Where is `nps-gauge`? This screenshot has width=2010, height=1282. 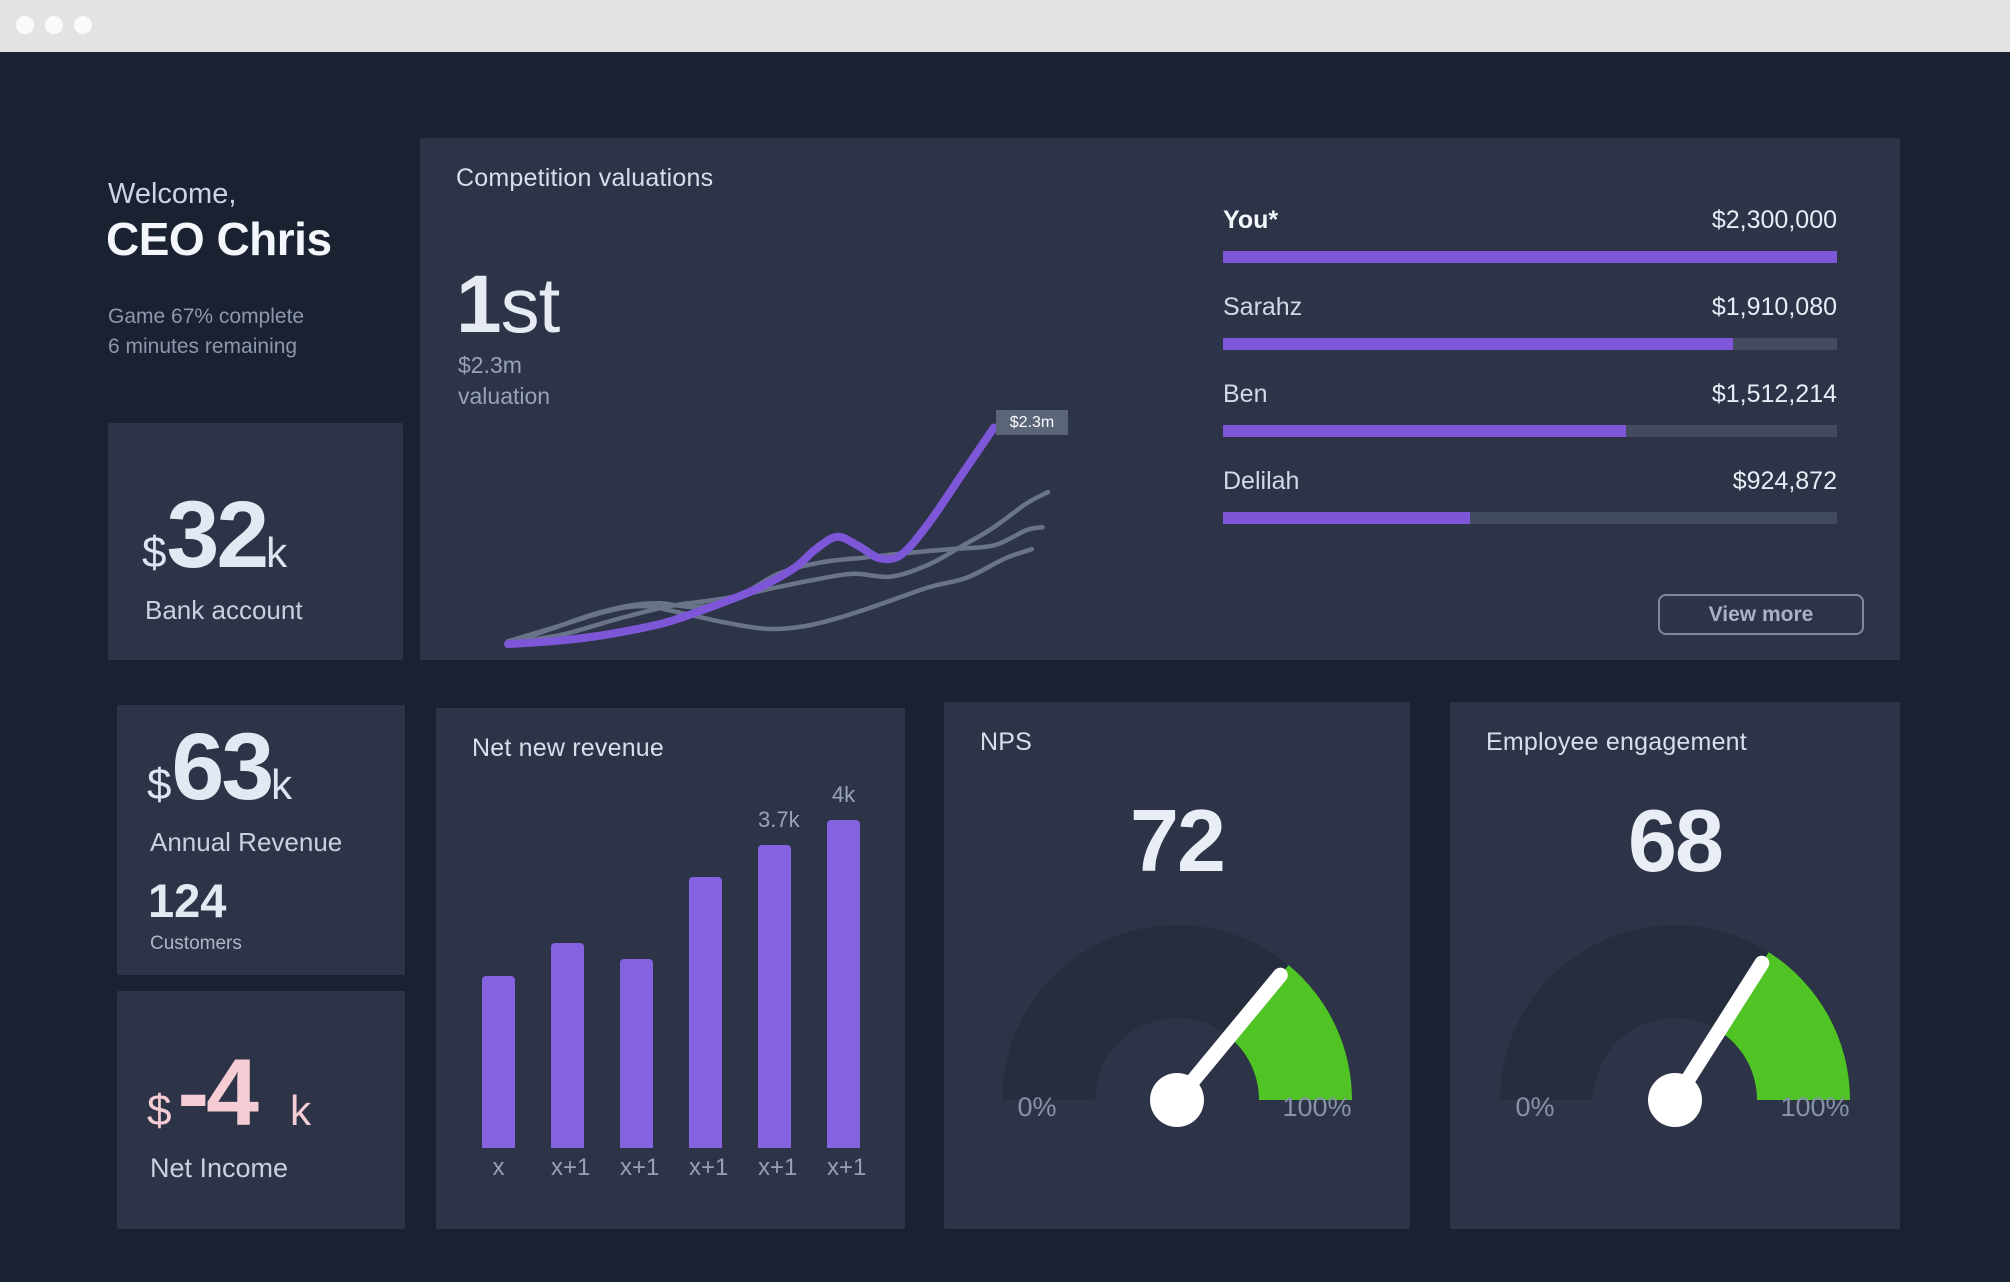 nps-gauge is located at coordinates (1177, 1026).